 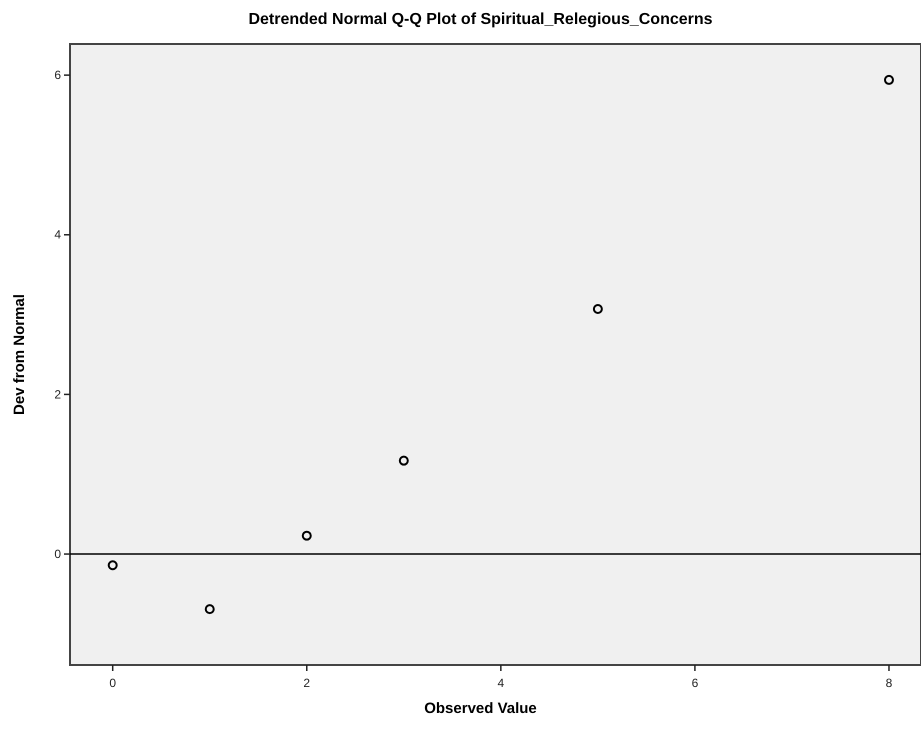 What do you see at coordinates (889, 683) in the screenshot?
I see `x-tick-label: 8` at bounding box center [889, 683].